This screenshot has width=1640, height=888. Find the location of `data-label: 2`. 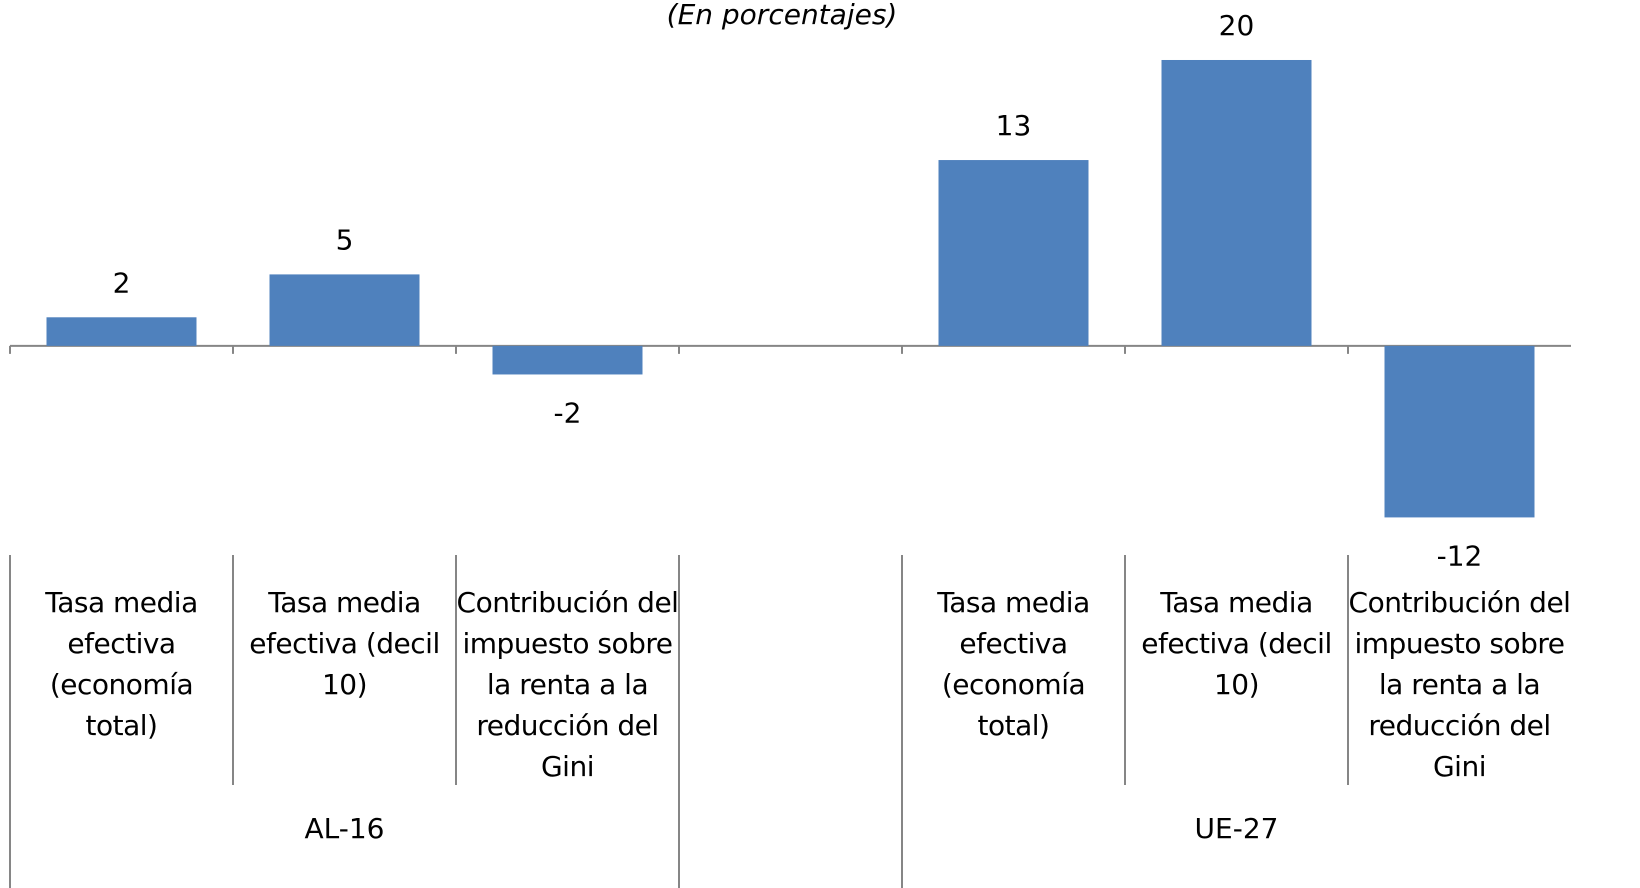

data-label: 2 is located at coordinates (122, 282).